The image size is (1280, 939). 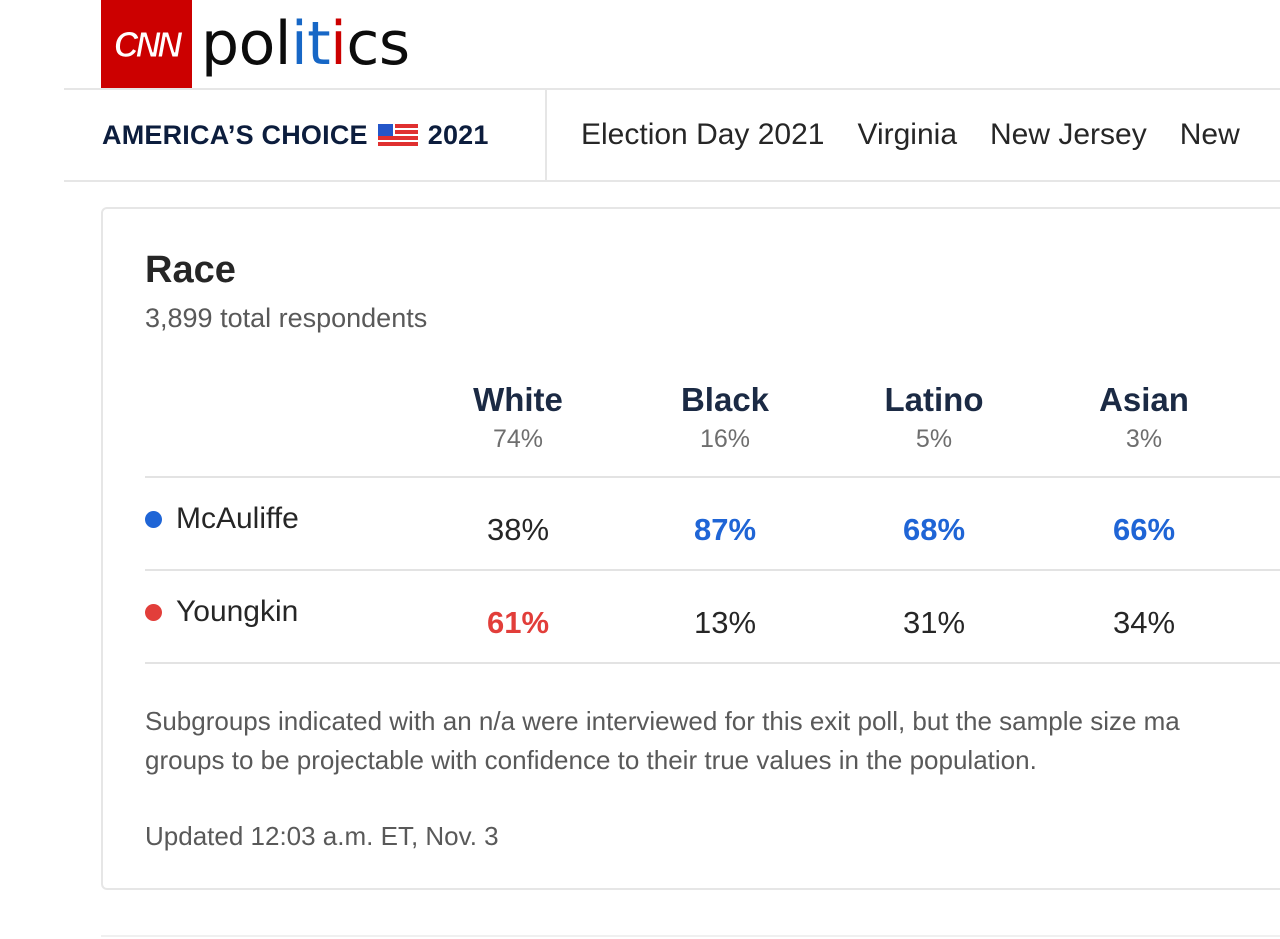 I want to click on candidate-label-mcauliffe: McAuliffe, so click(x=222, y=519).